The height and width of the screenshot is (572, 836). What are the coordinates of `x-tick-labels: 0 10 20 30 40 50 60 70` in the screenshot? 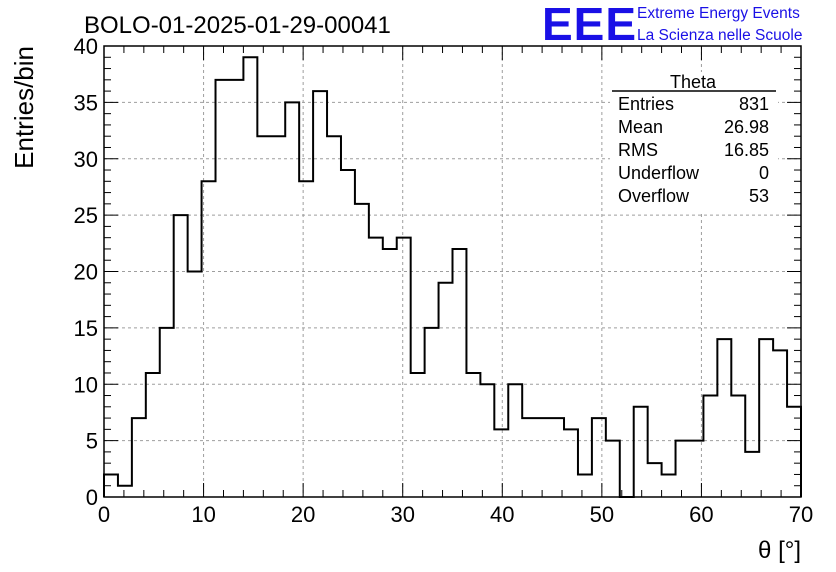 It's located at (455, 514).